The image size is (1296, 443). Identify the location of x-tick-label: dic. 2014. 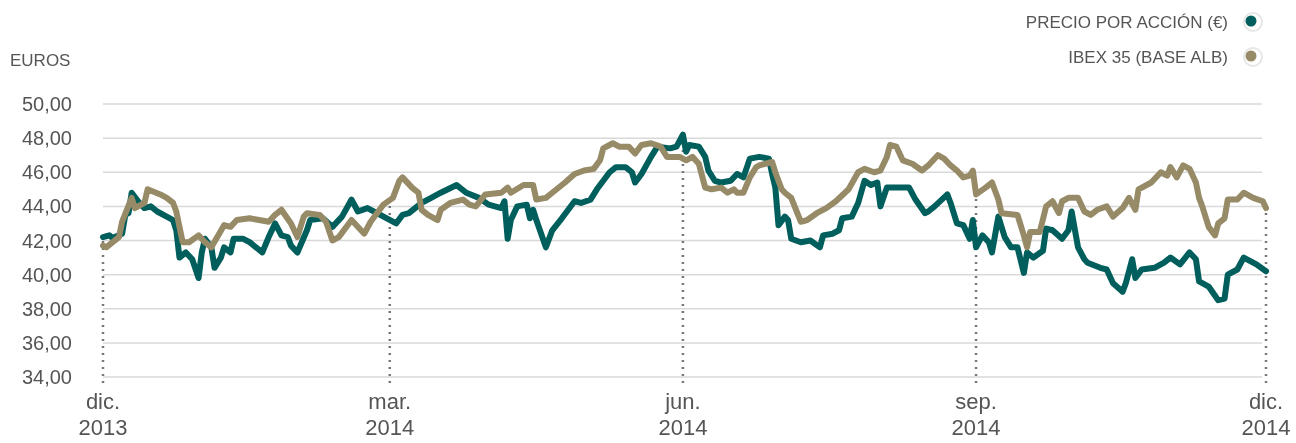
(1266, 414).